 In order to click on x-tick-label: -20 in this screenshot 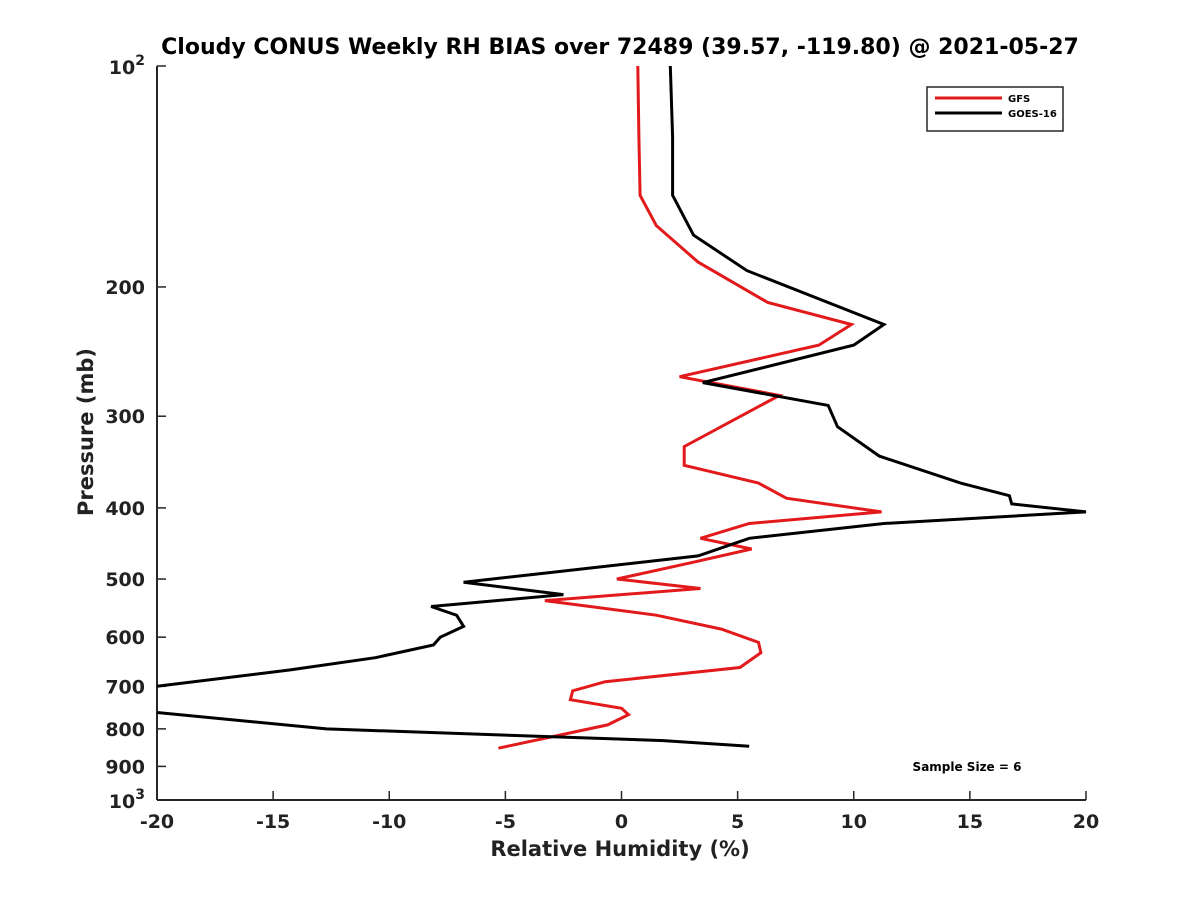, I will do `click(157, 822)`.